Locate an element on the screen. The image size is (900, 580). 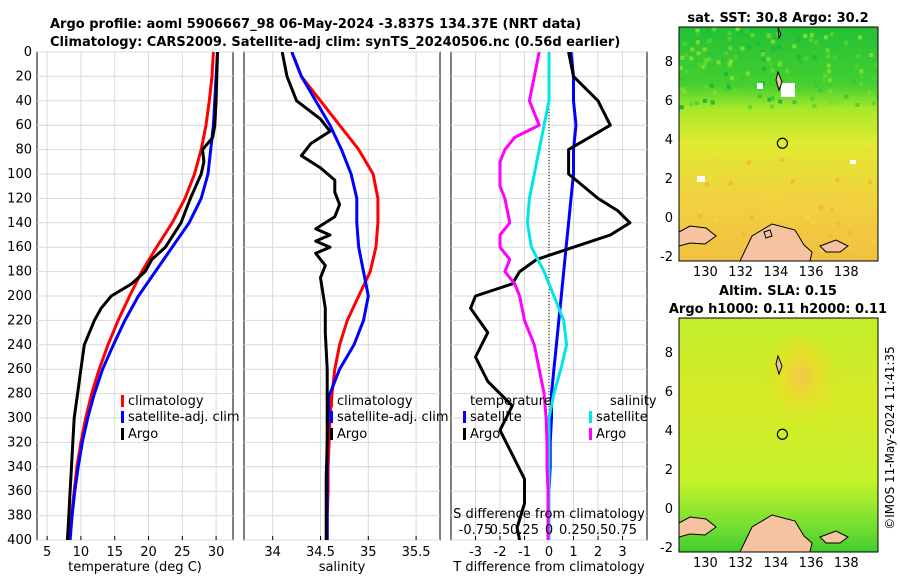
sla-land is located at coordinates (764, 453).